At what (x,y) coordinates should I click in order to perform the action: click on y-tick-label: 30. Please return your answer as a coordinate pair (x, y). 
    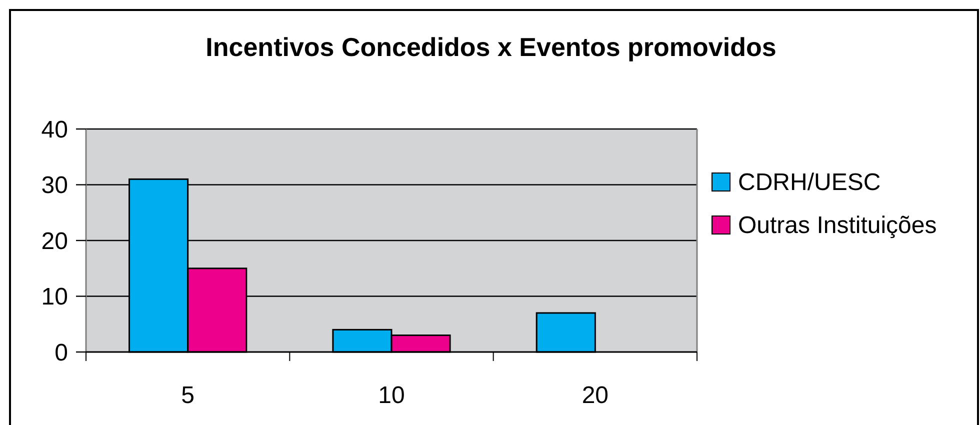
    Looking at the image, I should click on (54, 186).